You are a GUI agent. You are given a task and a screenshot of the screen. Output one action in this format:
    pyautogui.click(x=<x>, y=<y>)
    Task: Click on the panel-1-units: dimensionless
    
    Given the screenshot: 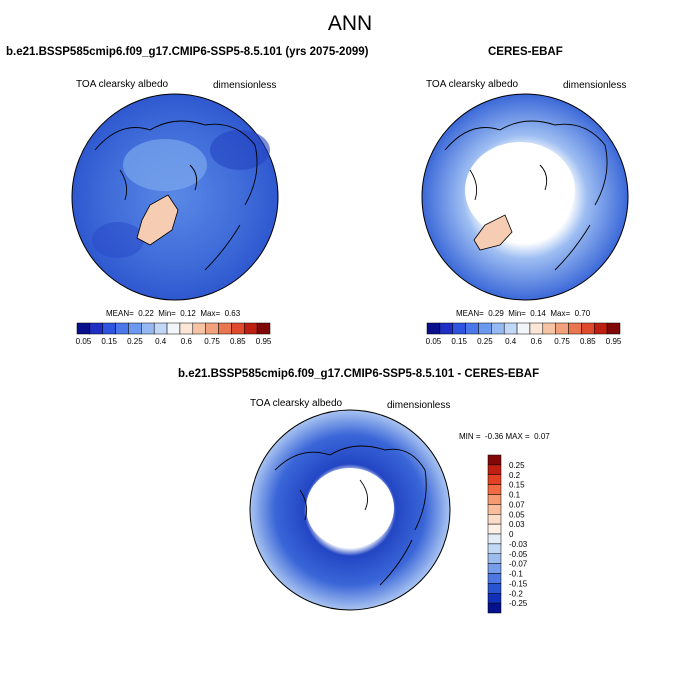 What is the action you would take?
    pyautogui.click(x=245, y=85)
    